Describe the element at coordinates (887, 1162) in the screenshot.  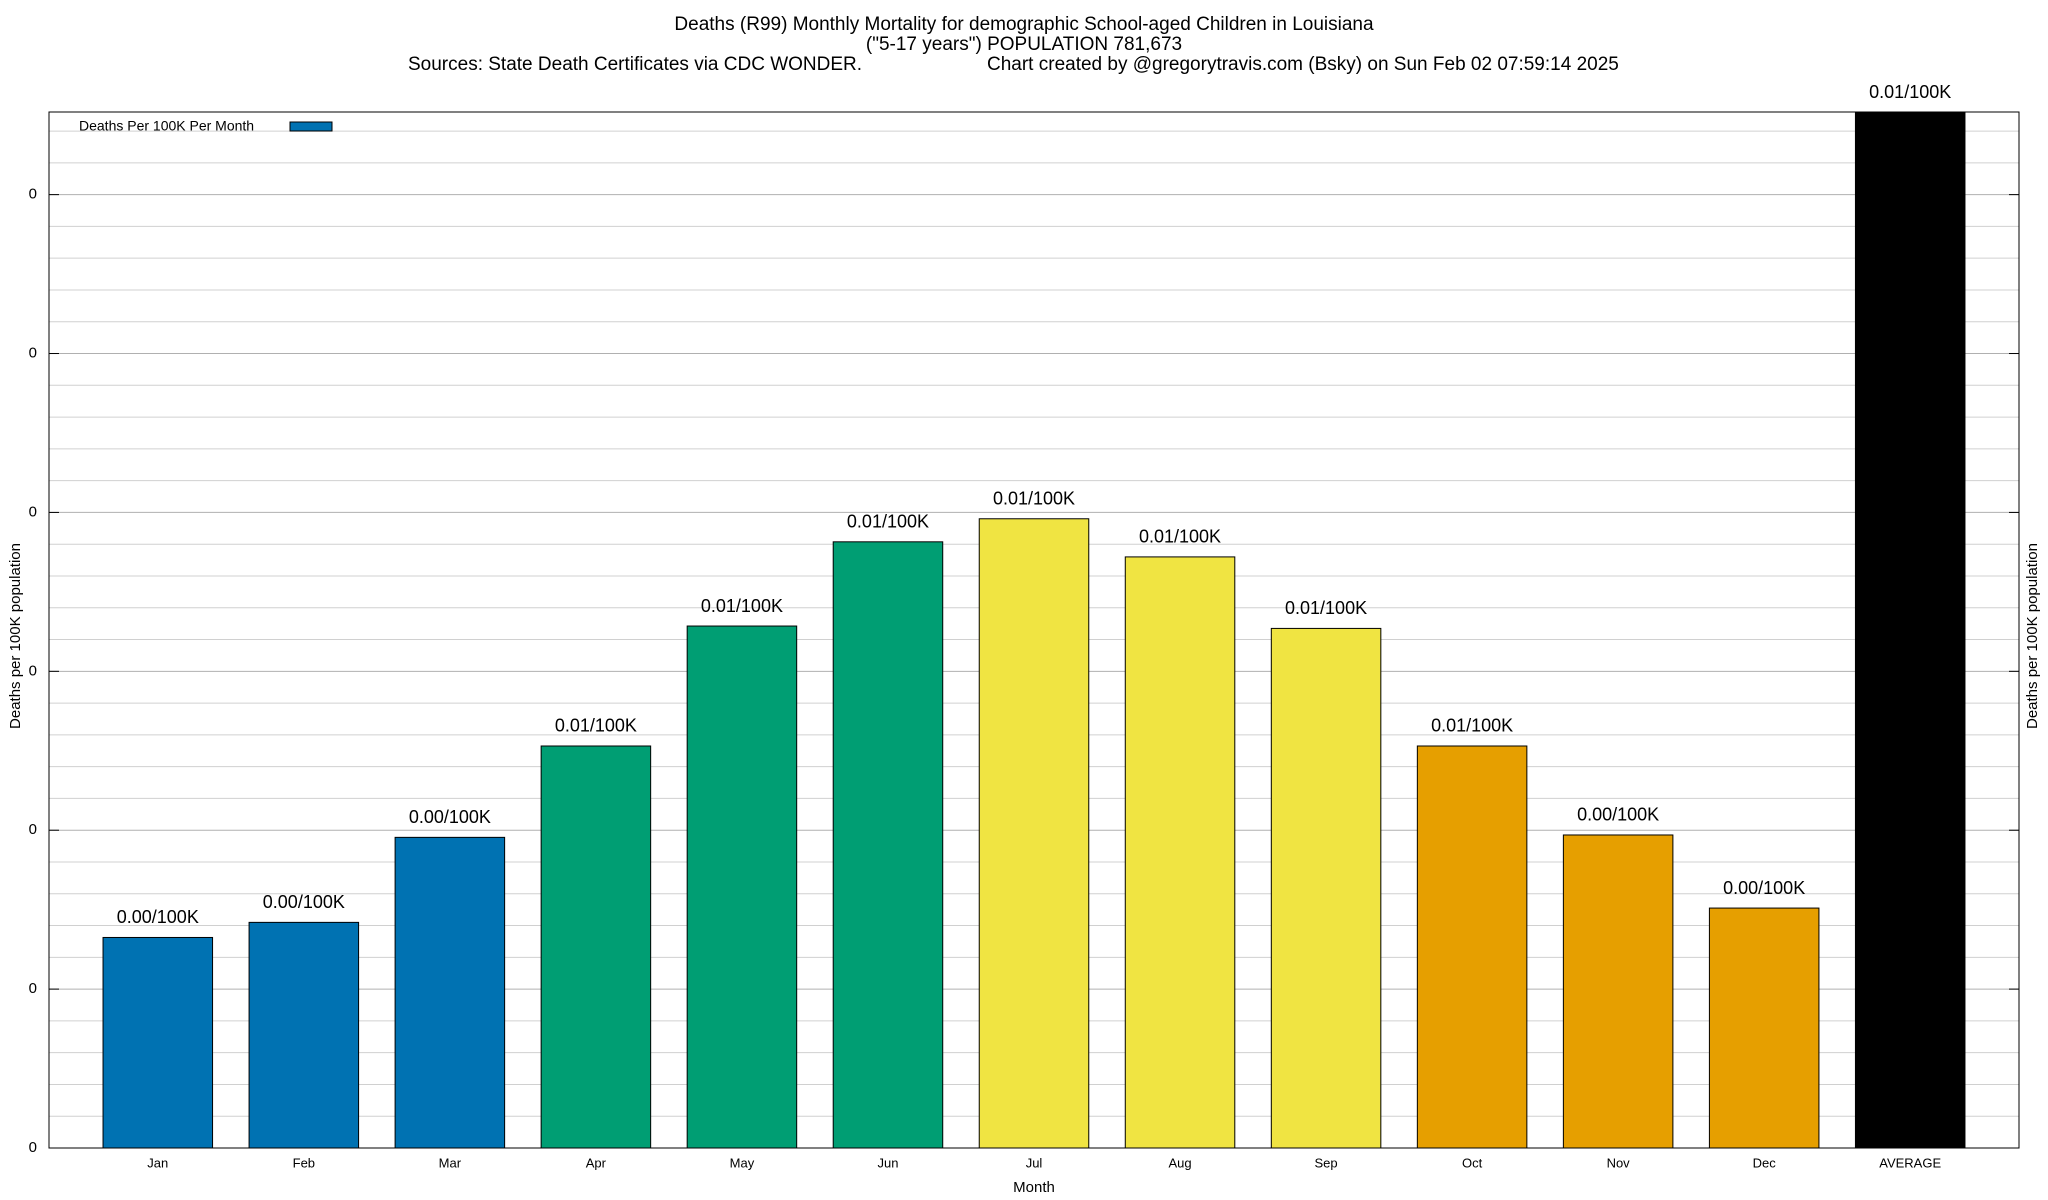
I see `x-tick-label: Jun` at that location.